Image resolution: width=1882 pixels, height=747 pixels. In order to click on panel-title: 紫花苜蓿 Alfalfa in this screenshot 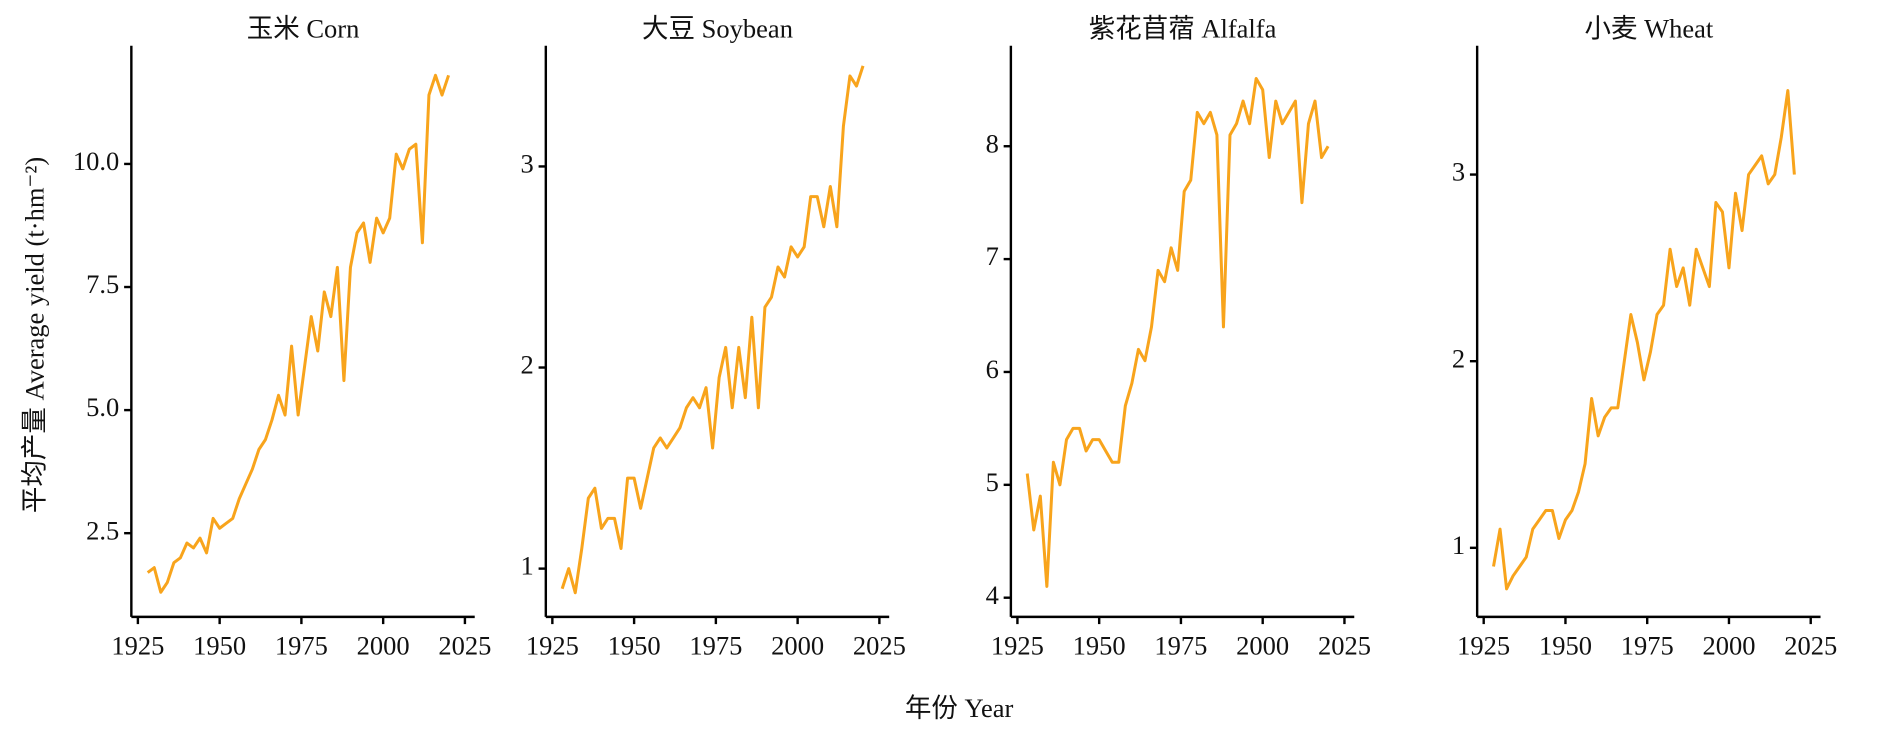, I will do `click(1183, 28)`.